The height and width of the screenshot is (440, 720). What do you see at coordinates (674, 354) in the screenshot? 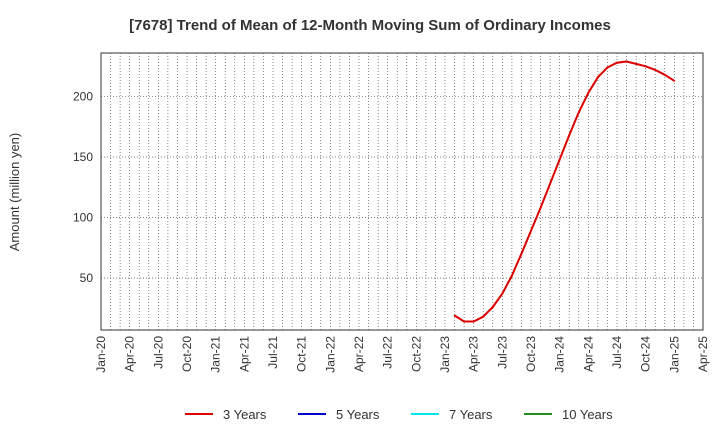
I see `x-tick-label: Jan-25` at bounding box center [674, 354].